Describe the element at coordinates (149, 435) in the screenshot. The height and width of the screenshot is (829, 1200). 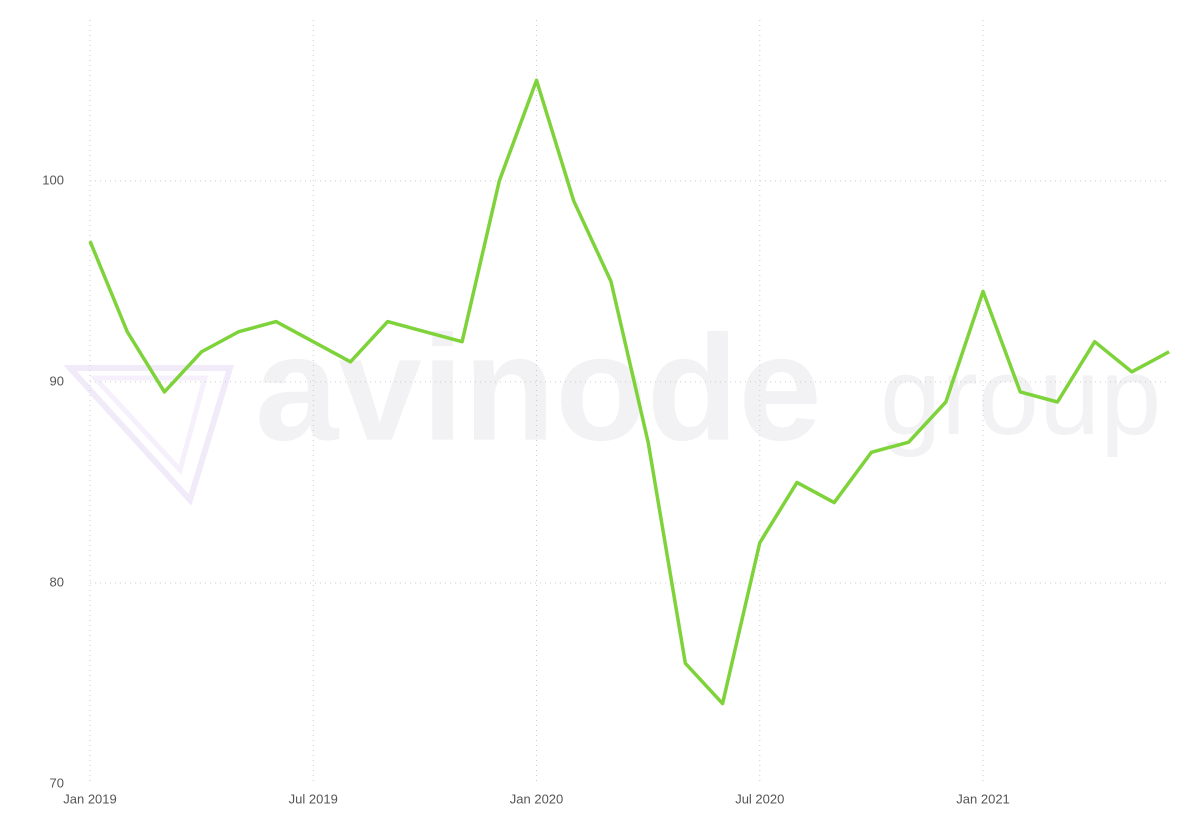
I see `watermark-logo` at that location.